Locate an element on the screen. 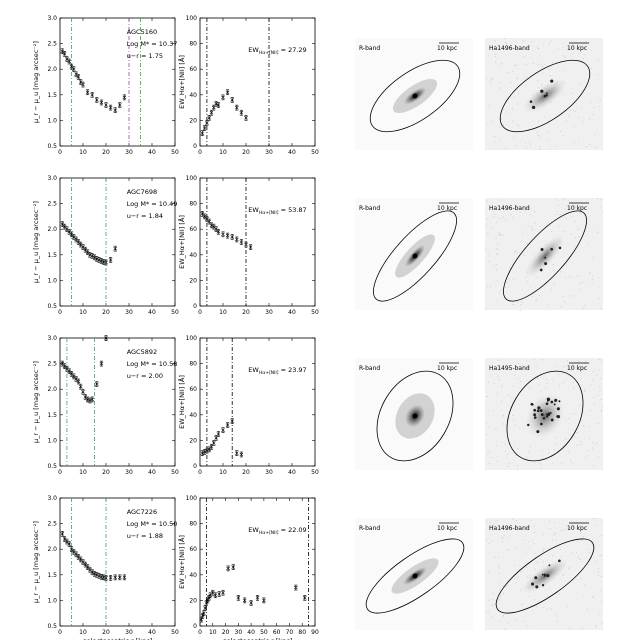  x-tick-label: 10 is located at coordinates (223, 152).